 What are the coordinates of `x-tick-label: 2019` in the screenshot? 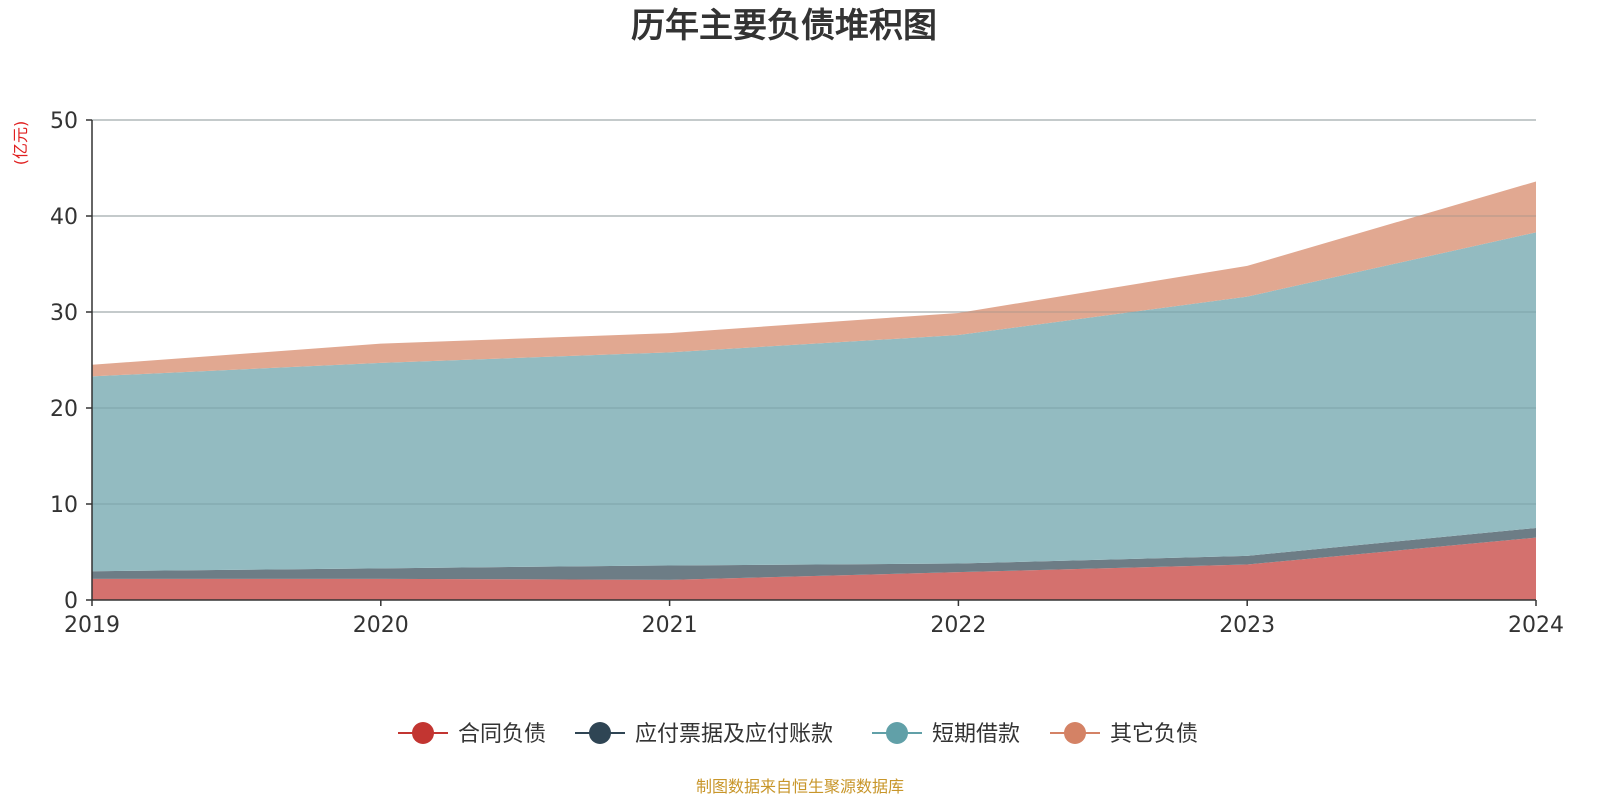 It's located at (92, 625).